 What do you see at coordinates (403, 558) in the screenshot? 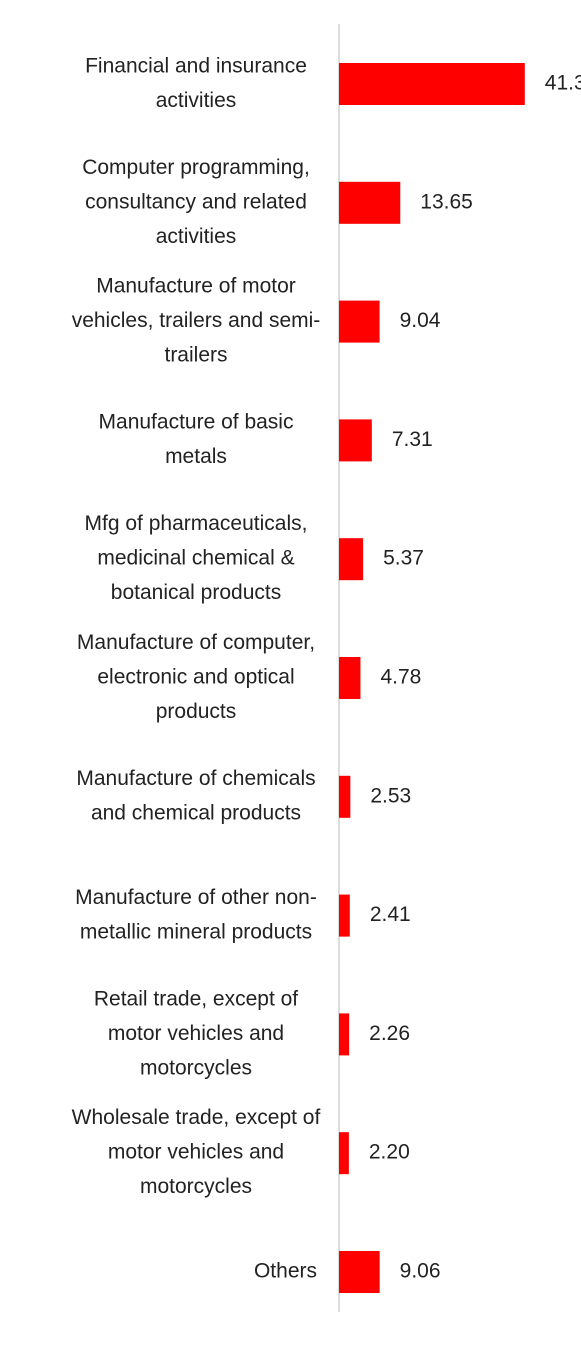
I see `value-label: 5.37` at bounding box center [403, 558].